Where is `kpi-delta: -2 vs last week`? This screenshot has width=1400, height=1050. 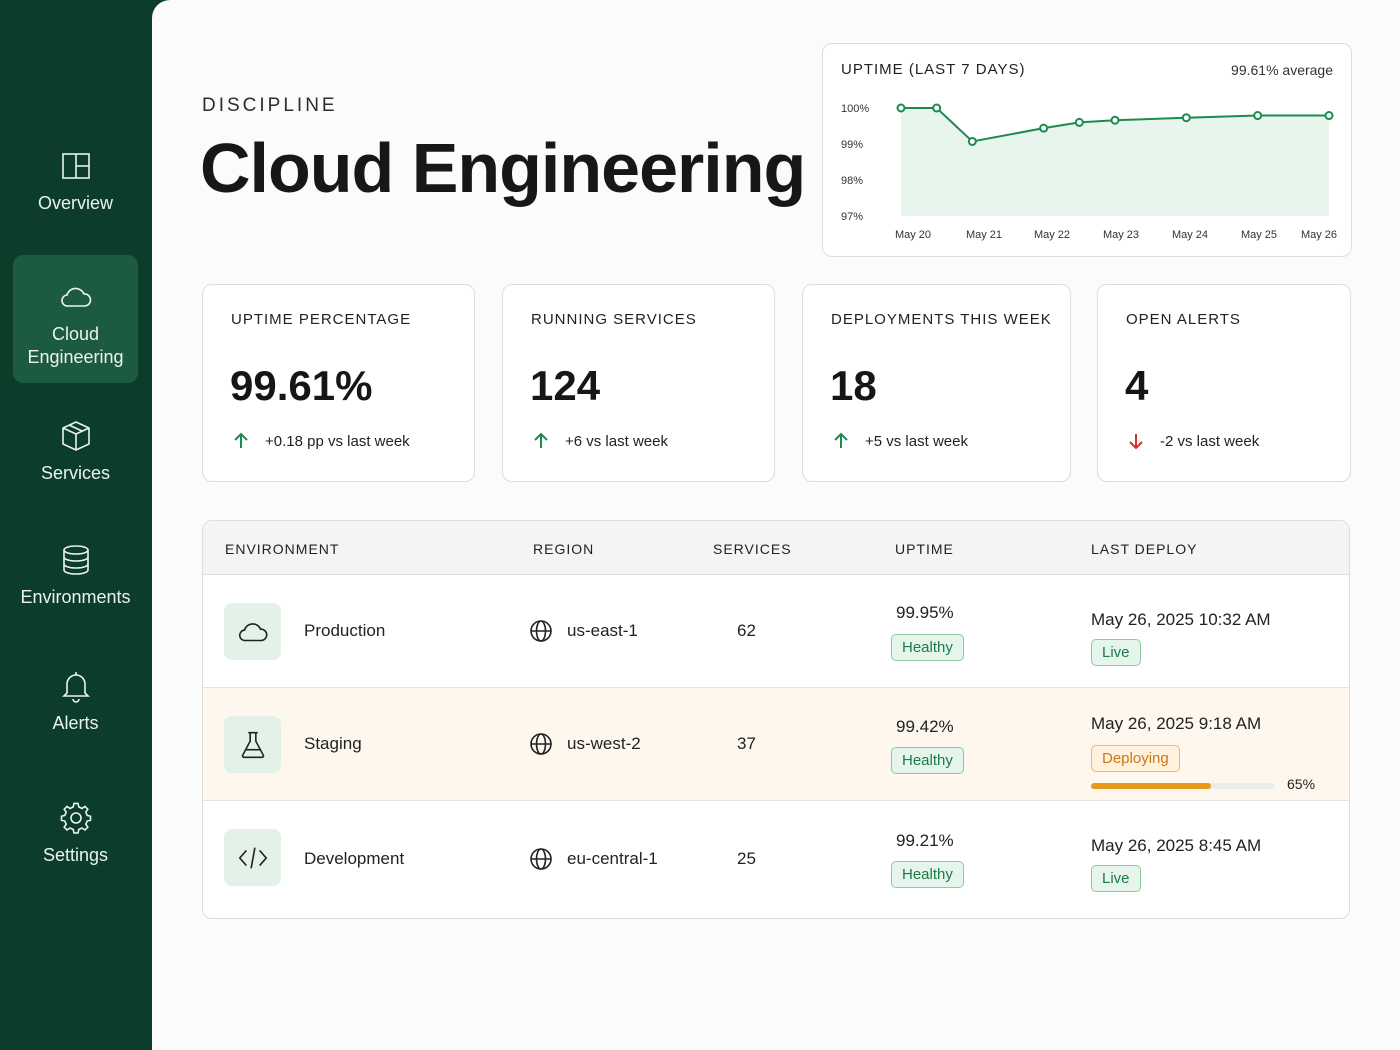
kpi-delta: -2 vs last week is located at coordinates (1192, 441).